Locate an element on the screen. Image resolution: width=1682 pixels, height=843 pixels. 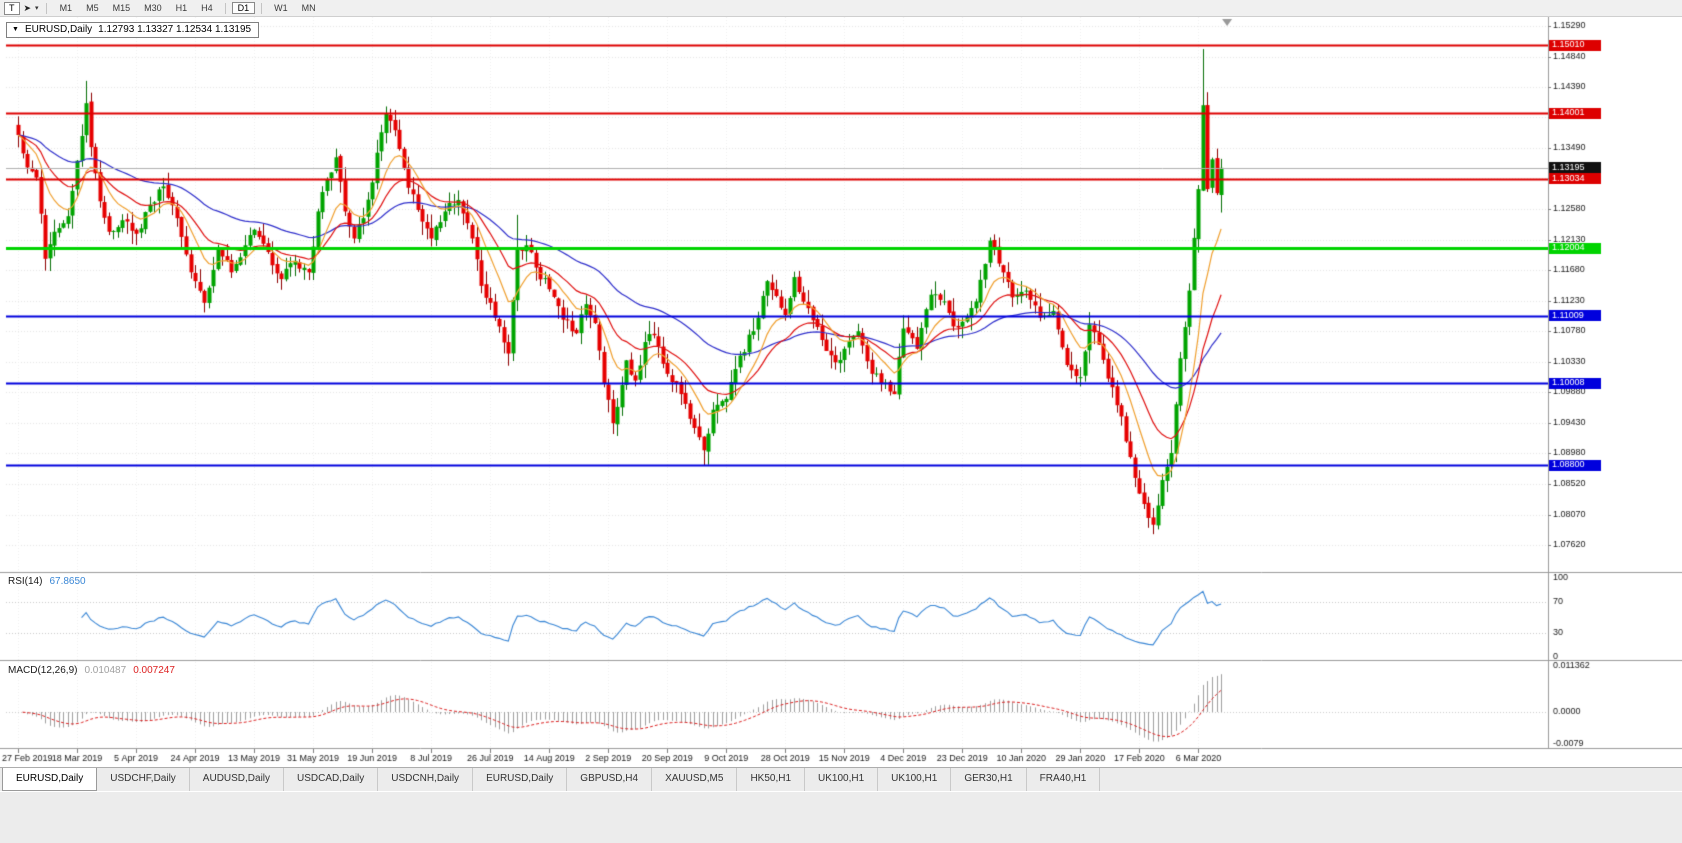
chart-tab-9-uk100-h1: UK100,H1 is located at coordinates (842, 779).